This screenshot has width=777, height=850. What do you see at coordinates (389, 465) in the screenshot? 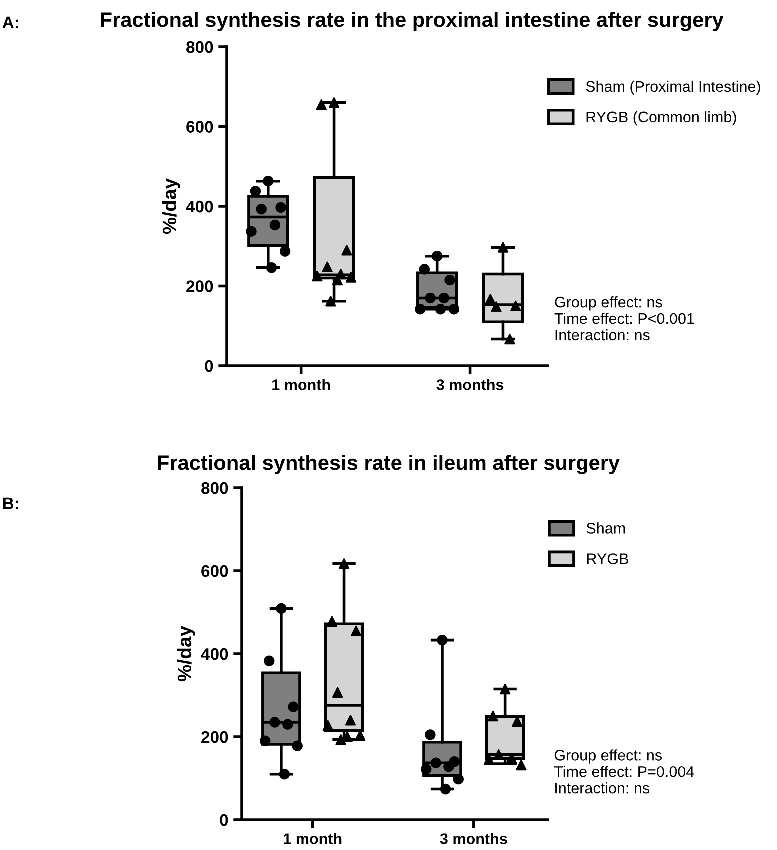
I see `chart-title: Fractional synthesis rate in ileum after surgery` at bounding box center [389, 465].